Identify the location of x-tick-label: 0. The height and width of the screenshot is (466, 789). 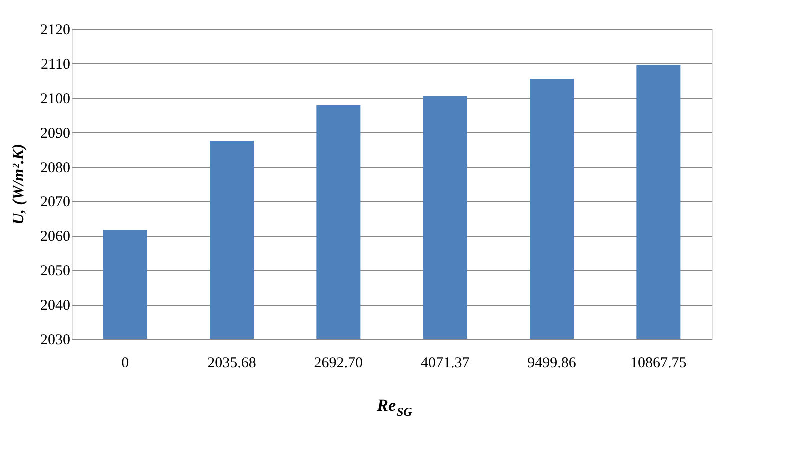
(126, 364).